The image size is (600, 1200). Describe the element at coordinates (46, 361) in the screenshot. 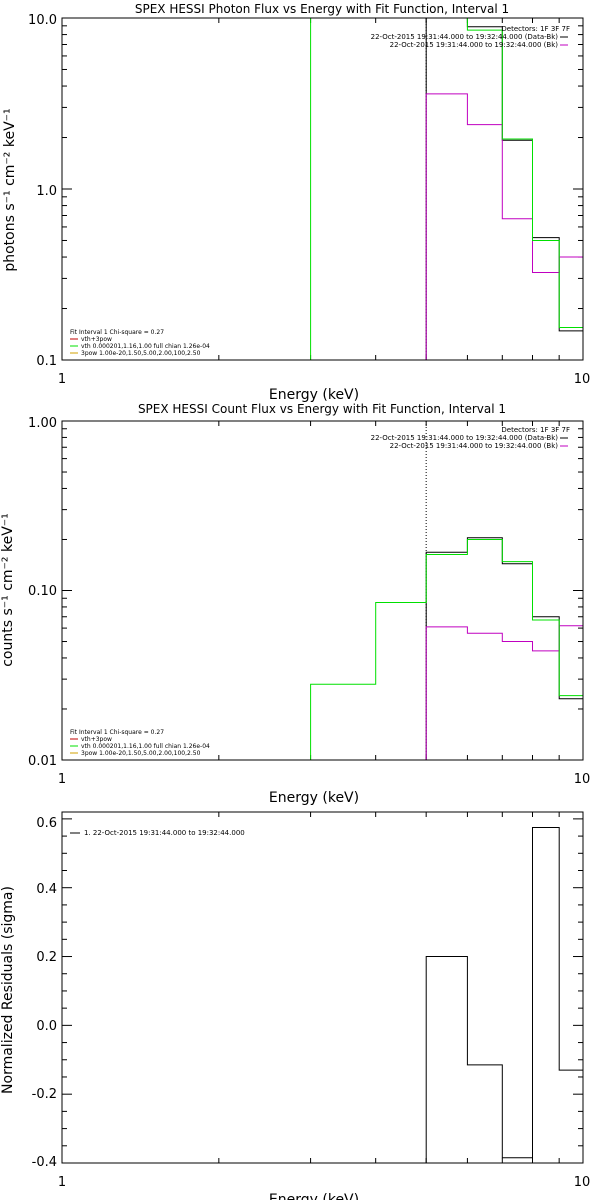

I see `photon-ytick-label: 0.1` at that location.